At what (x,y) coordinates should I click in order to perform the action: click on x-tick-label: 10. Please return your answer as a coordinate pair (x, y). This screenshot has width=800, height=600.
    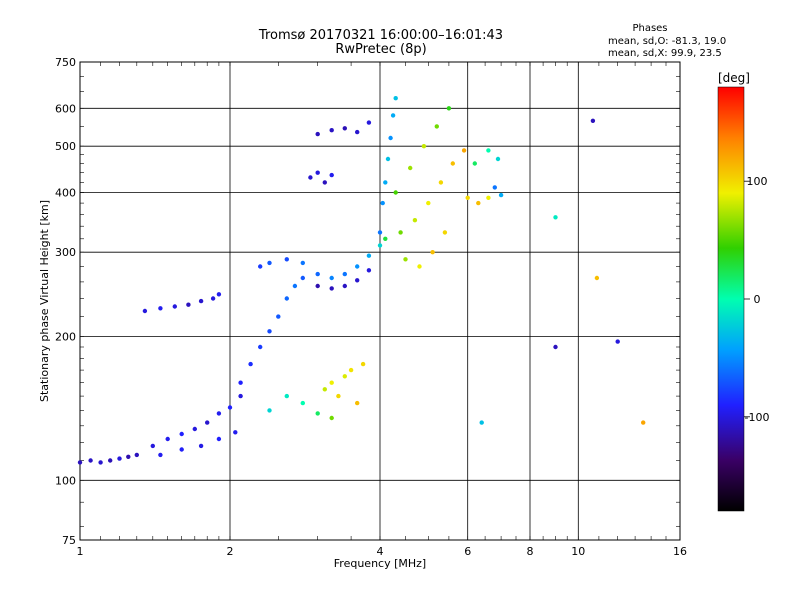
    Looking at the image, I should click on (578, 551).